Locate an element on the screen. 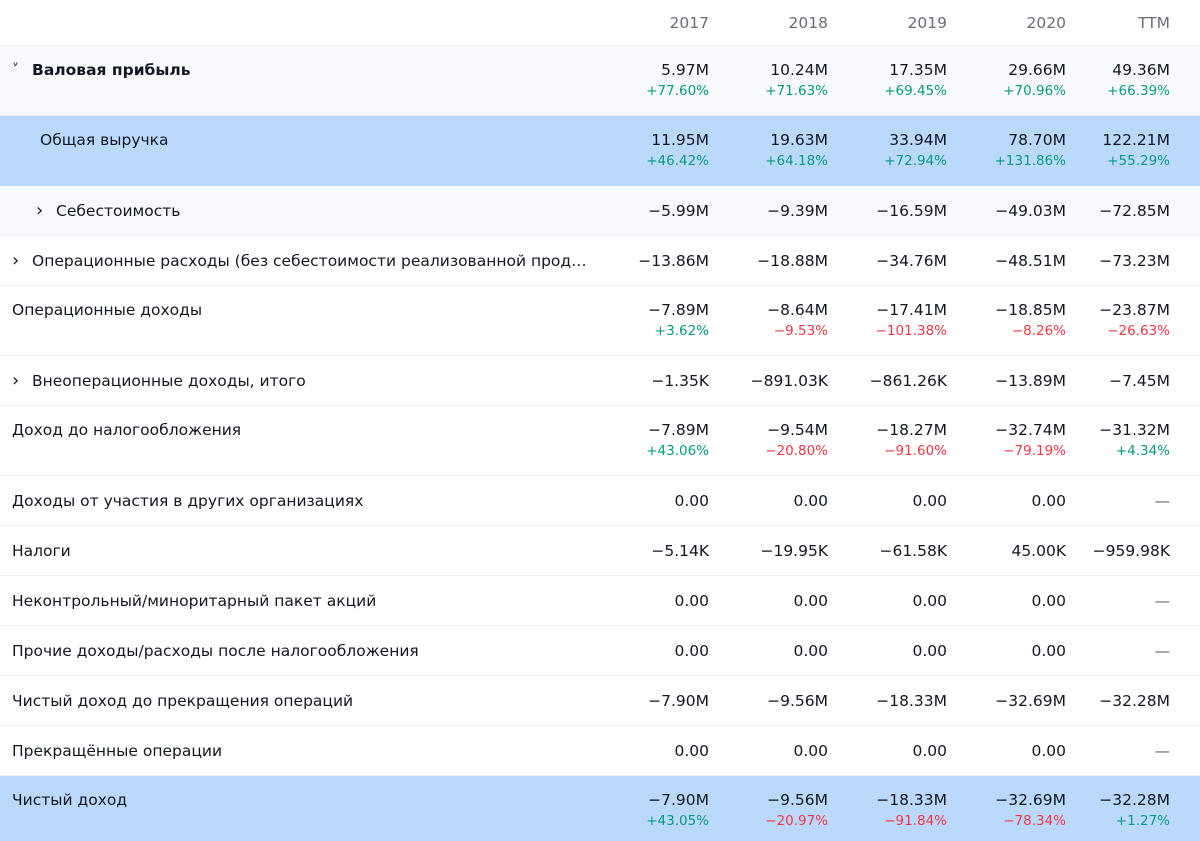 The image size is (1200, 841). cell-value: −7.90M is located at coordinates (678, 700).